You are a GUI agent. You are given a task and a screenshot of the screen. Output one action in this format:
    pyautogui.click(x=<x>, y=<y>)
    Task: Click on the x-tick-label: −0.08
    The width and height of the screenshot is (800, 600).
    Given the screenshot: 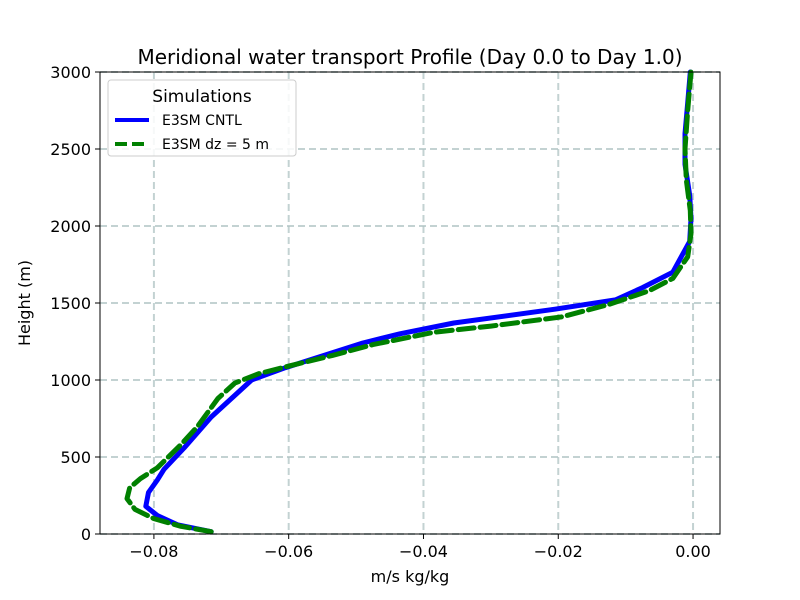 What is the action you would take?
    pyautogui.click(x=153, y=551)
    